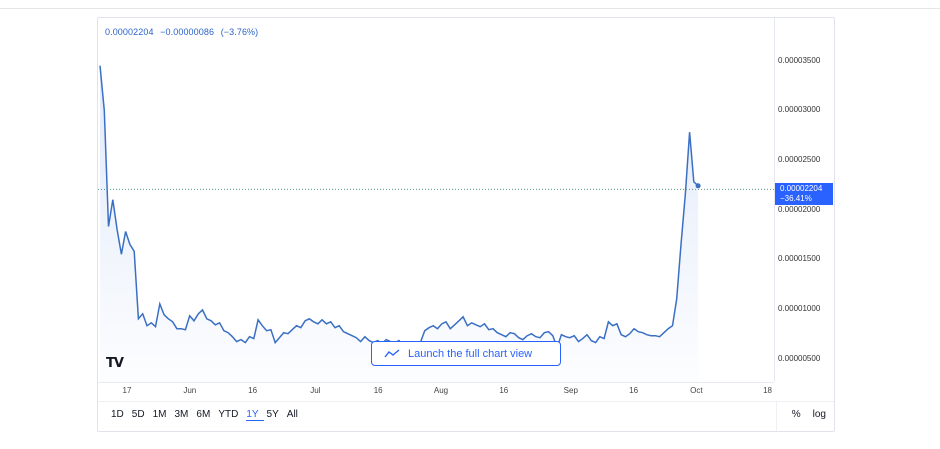 This screenshot has height=449, width=940. What do you see at coordinates (801, 188) in the screenshot?
I see `last-price-value: 0.00002204` at bounding box center [801, 188].